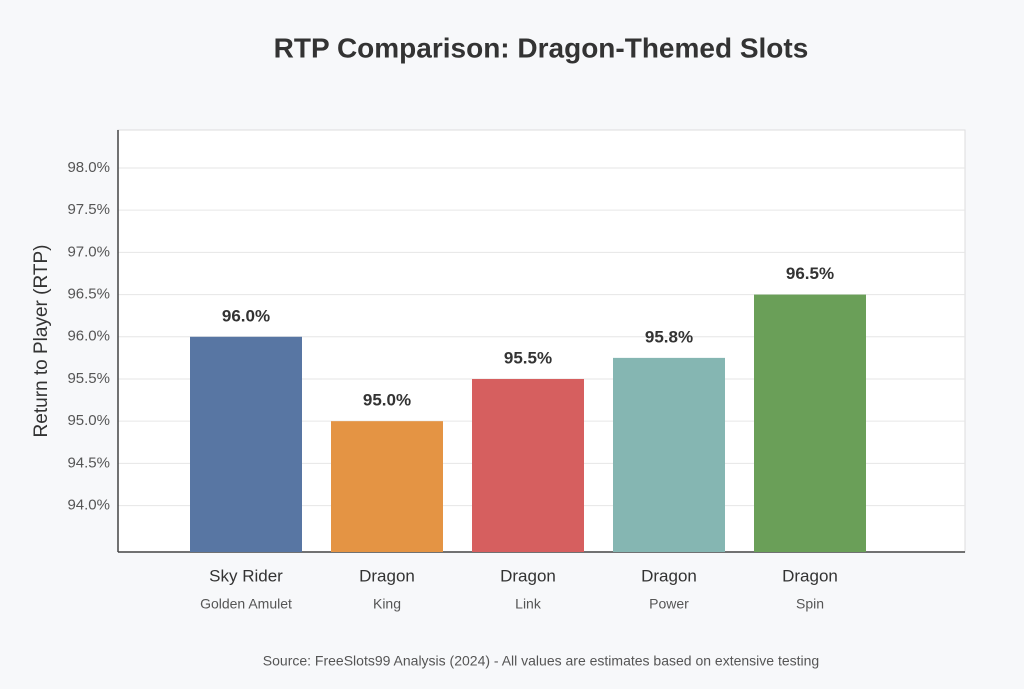  Describe the element at coordinates (88, 209) in the screenshot. I see `y-tick-label: 97.5%` at that location.